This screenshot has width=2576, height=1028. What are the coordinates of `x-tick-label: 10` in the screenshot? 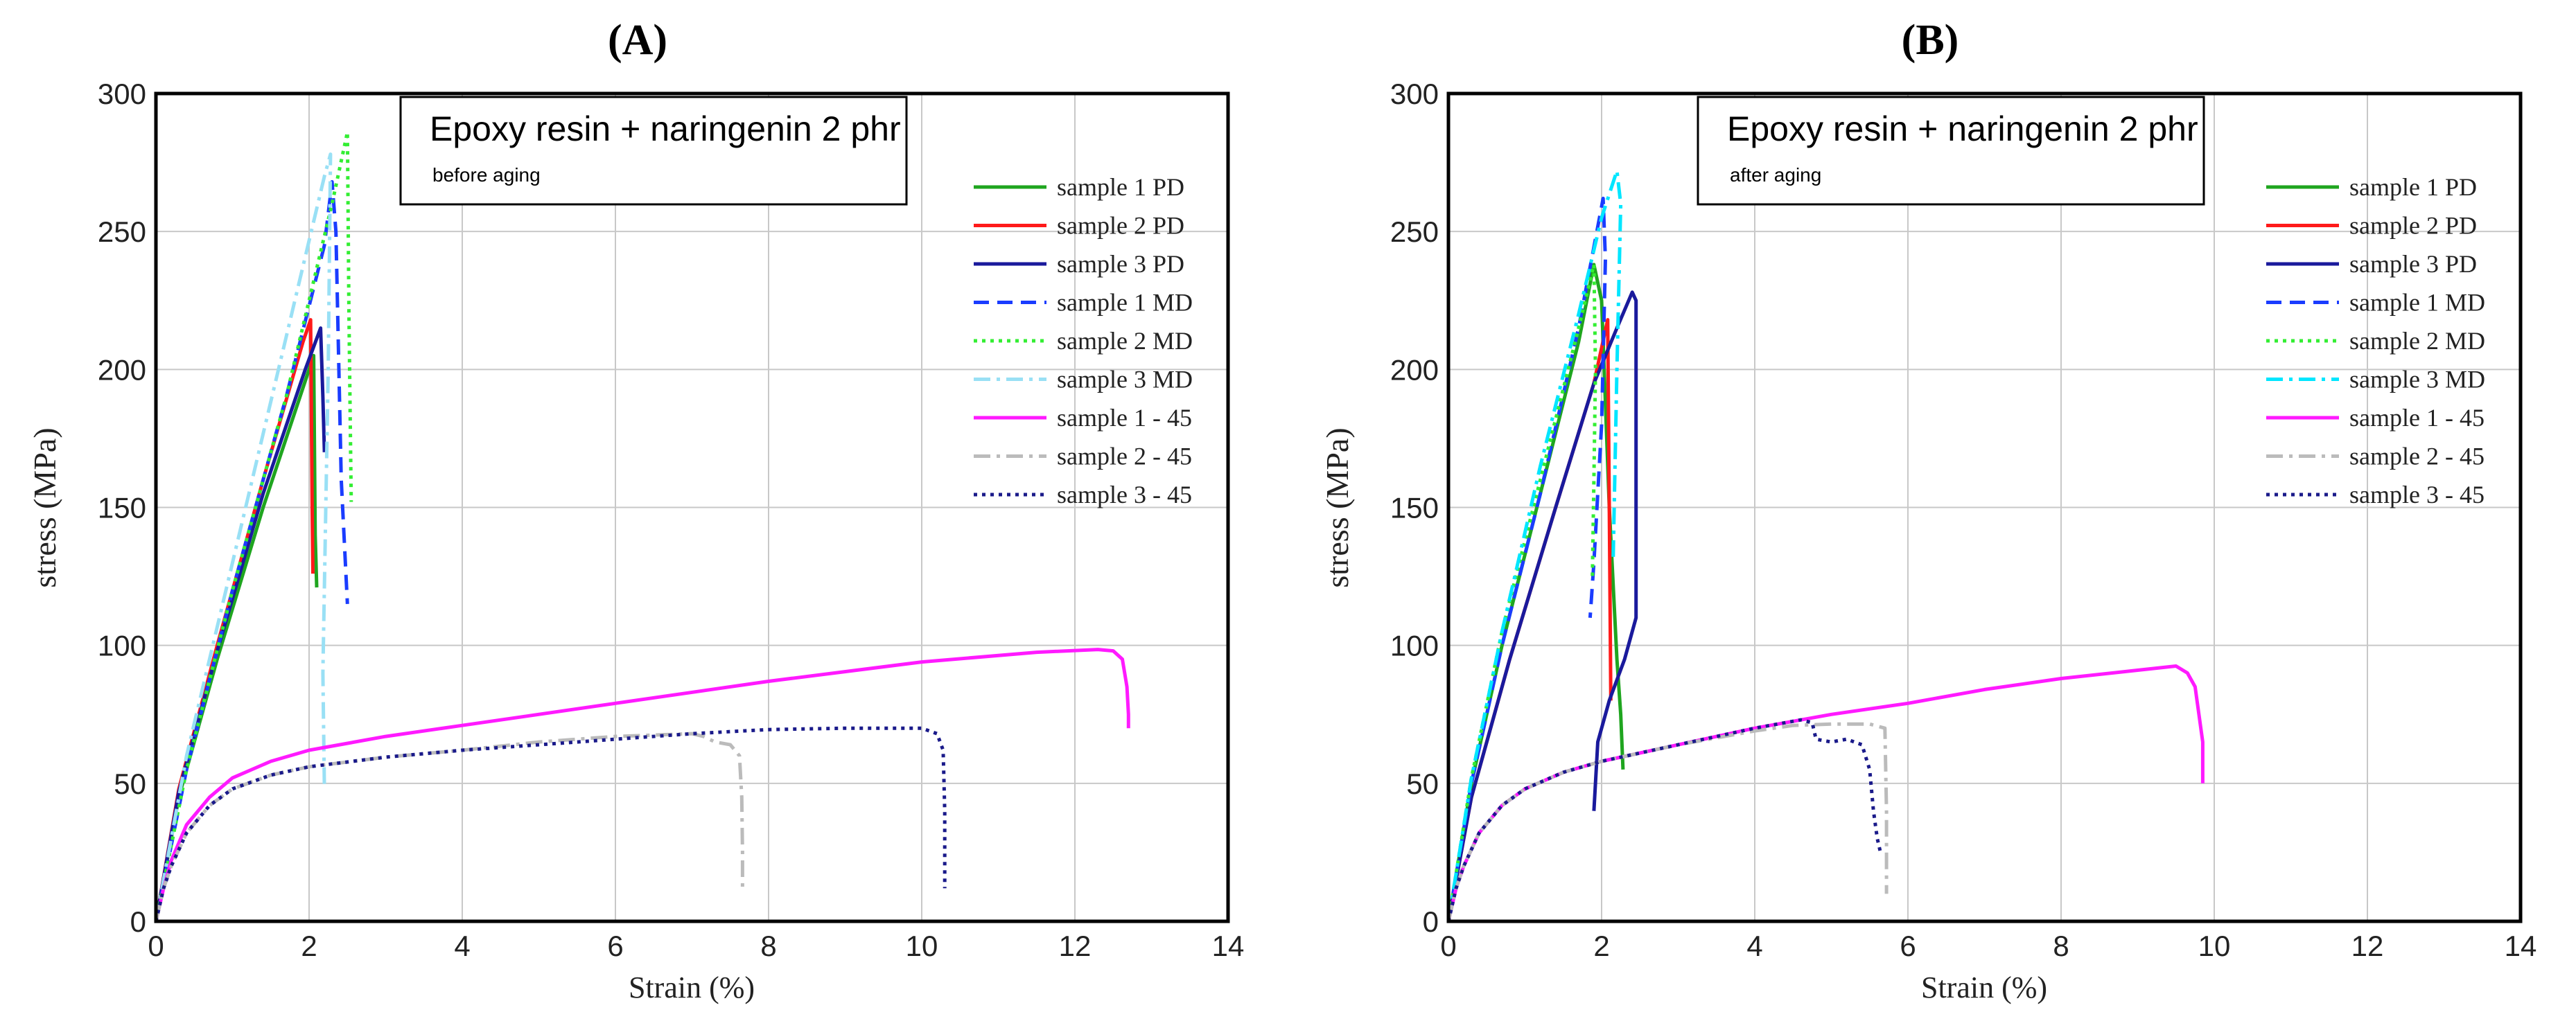 It's located at (922, 946).